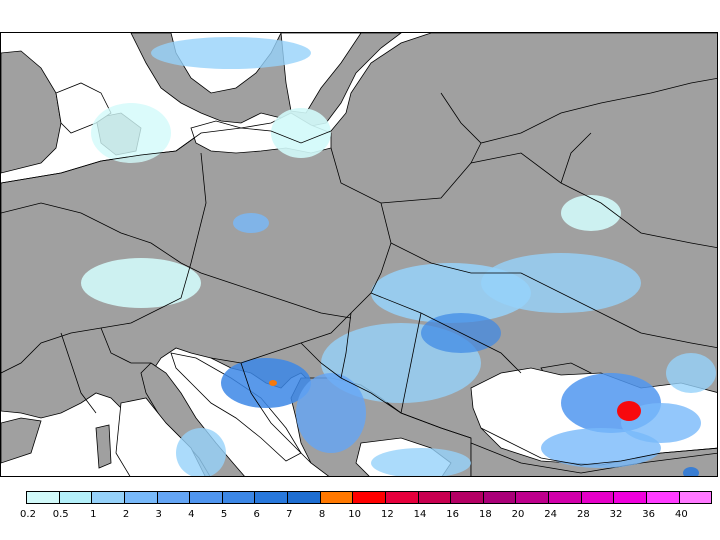 This screenshot has height=540, width=720. I want to click on precip-serbia, so click(331, 413).